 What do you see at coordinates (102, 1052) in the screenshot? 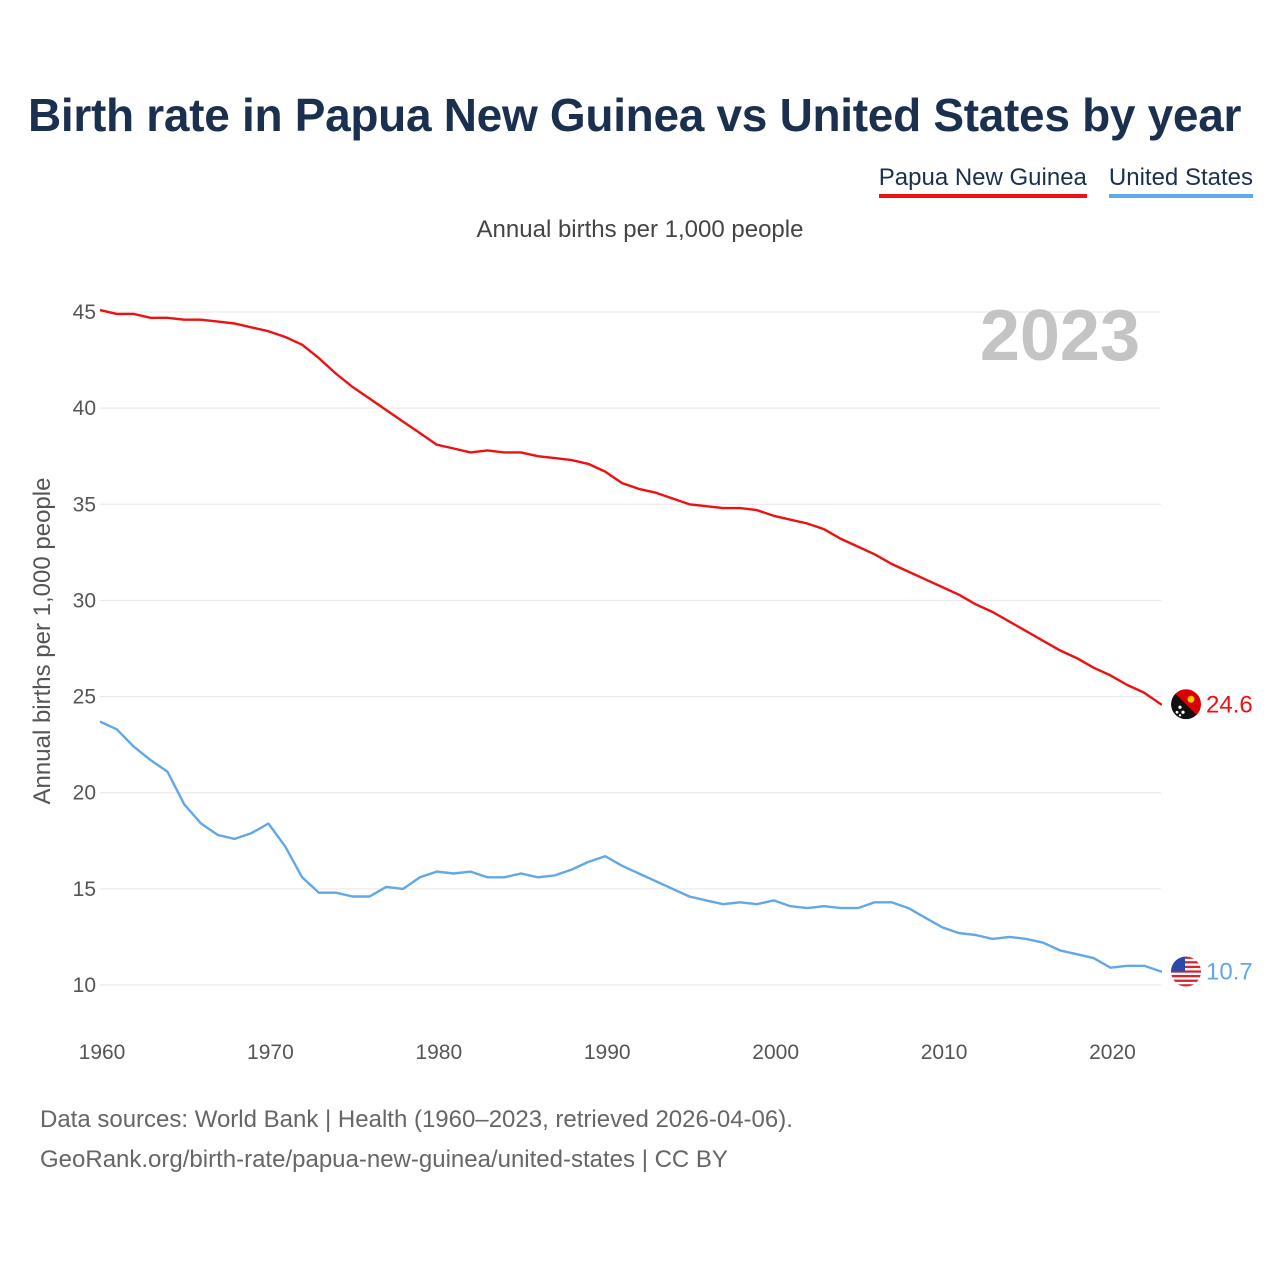
I see `x-tick-label: 1960` at bounding box center [102, 1052].